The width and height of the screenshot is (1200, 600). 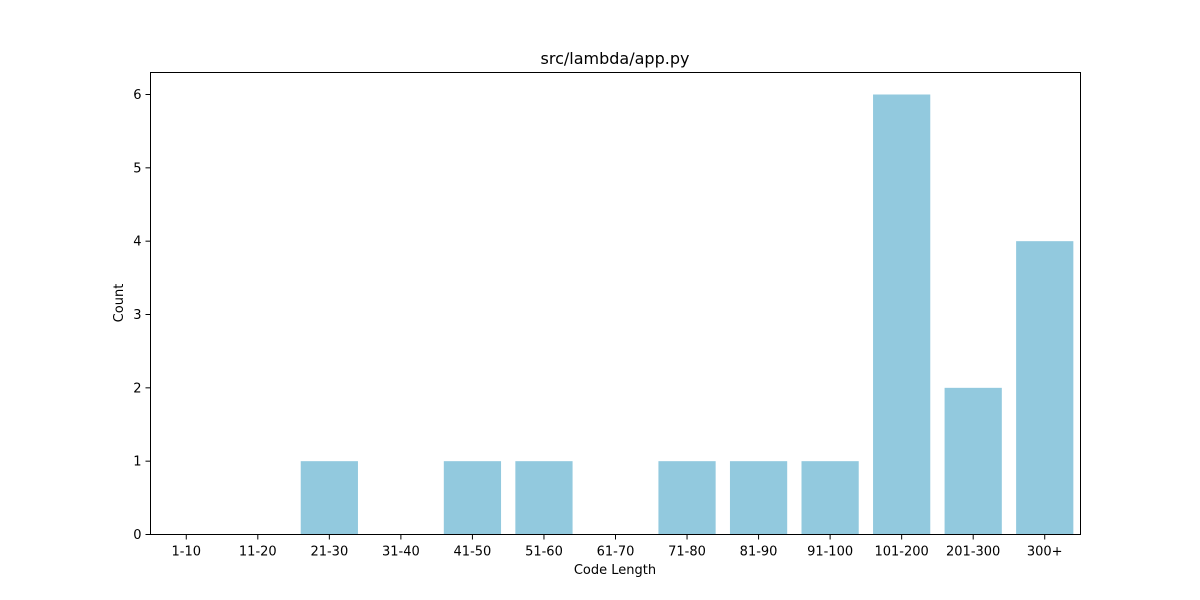 What do you see at coordinates (137, 95) in the screenshot?
I see `y-tick-label: 6` at bounding box center [137, 95].